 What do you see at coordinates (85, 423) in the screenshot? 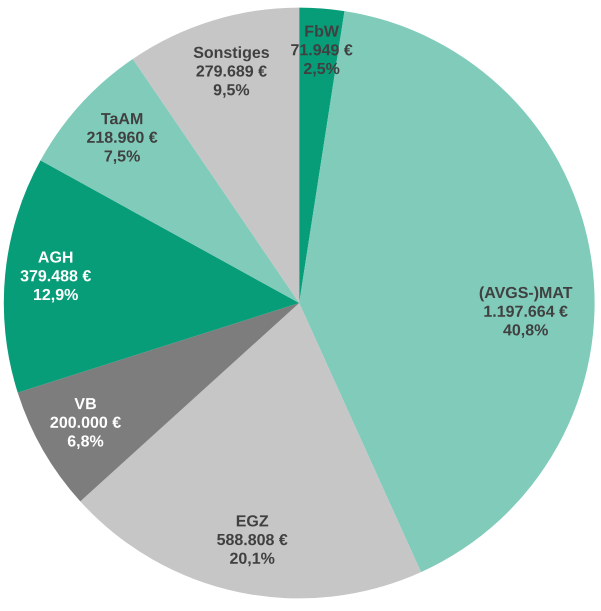
I see `svg-text: 200.000 €` at bounding box center [85, 423].